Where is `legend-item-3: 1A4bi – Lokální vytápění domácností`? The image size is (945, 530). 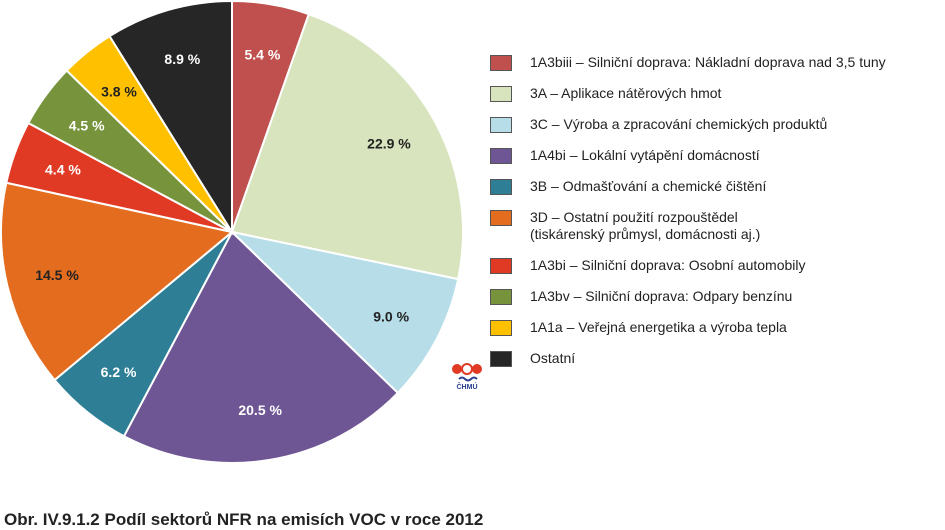 legend-item-3: 1A4bi – Lokální vytápění domácností is located at coordinates (625, 155).